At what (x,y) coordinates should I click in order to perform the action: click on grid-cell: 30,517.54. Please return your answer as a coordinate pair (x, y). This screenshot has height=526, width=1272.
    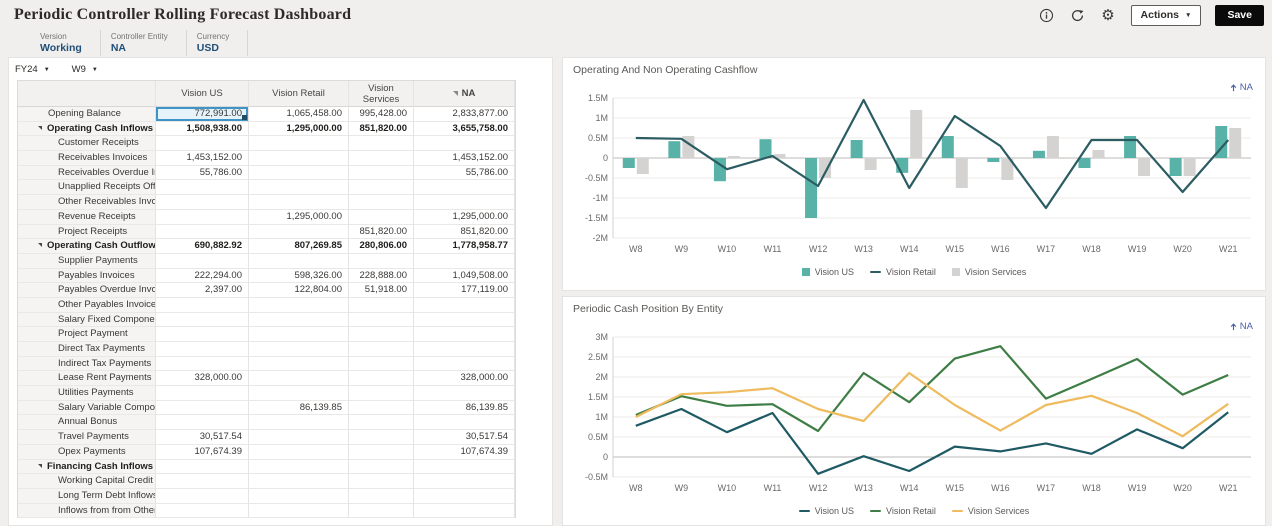
    Looking at the image, I should click on (202, 437).